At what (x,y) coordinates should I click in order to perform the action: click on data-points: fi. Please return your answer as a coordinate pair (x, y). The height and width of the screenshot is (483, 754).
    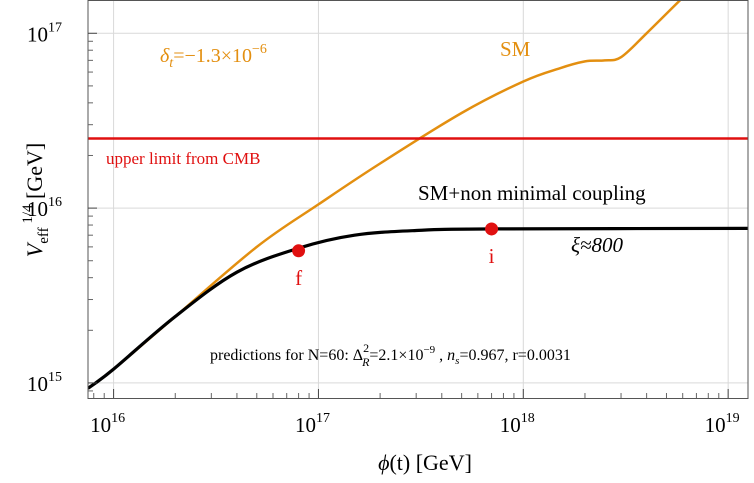
    Looking at the image, I should click on (395, 256).